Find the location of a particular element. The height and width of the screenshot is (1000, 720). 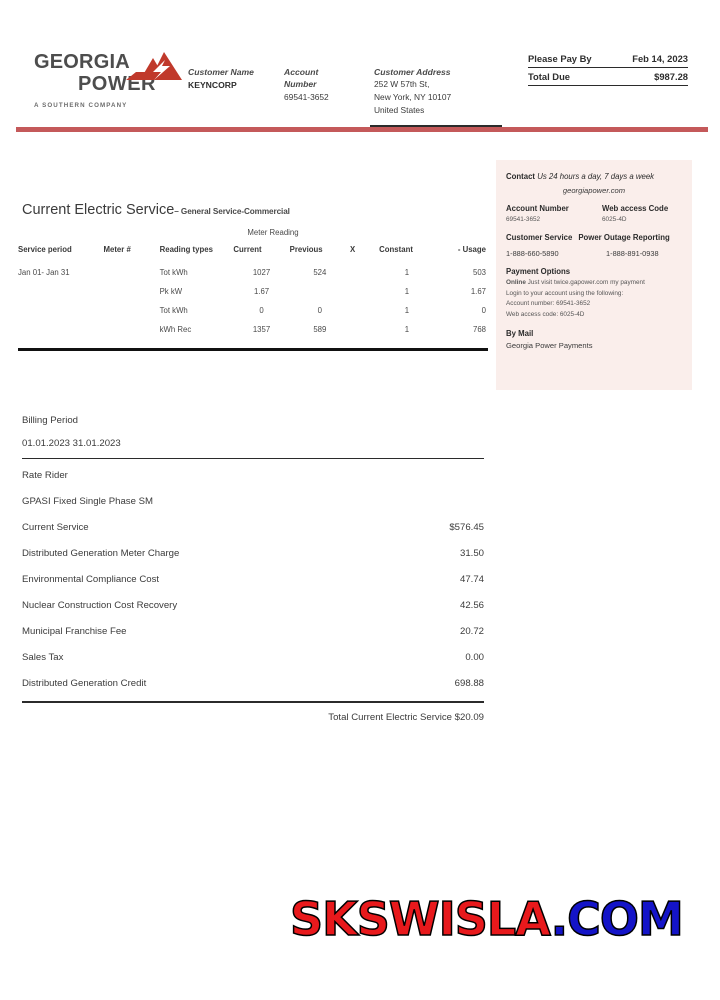

cell-usage: 503 is located at coordinates (479, 272).